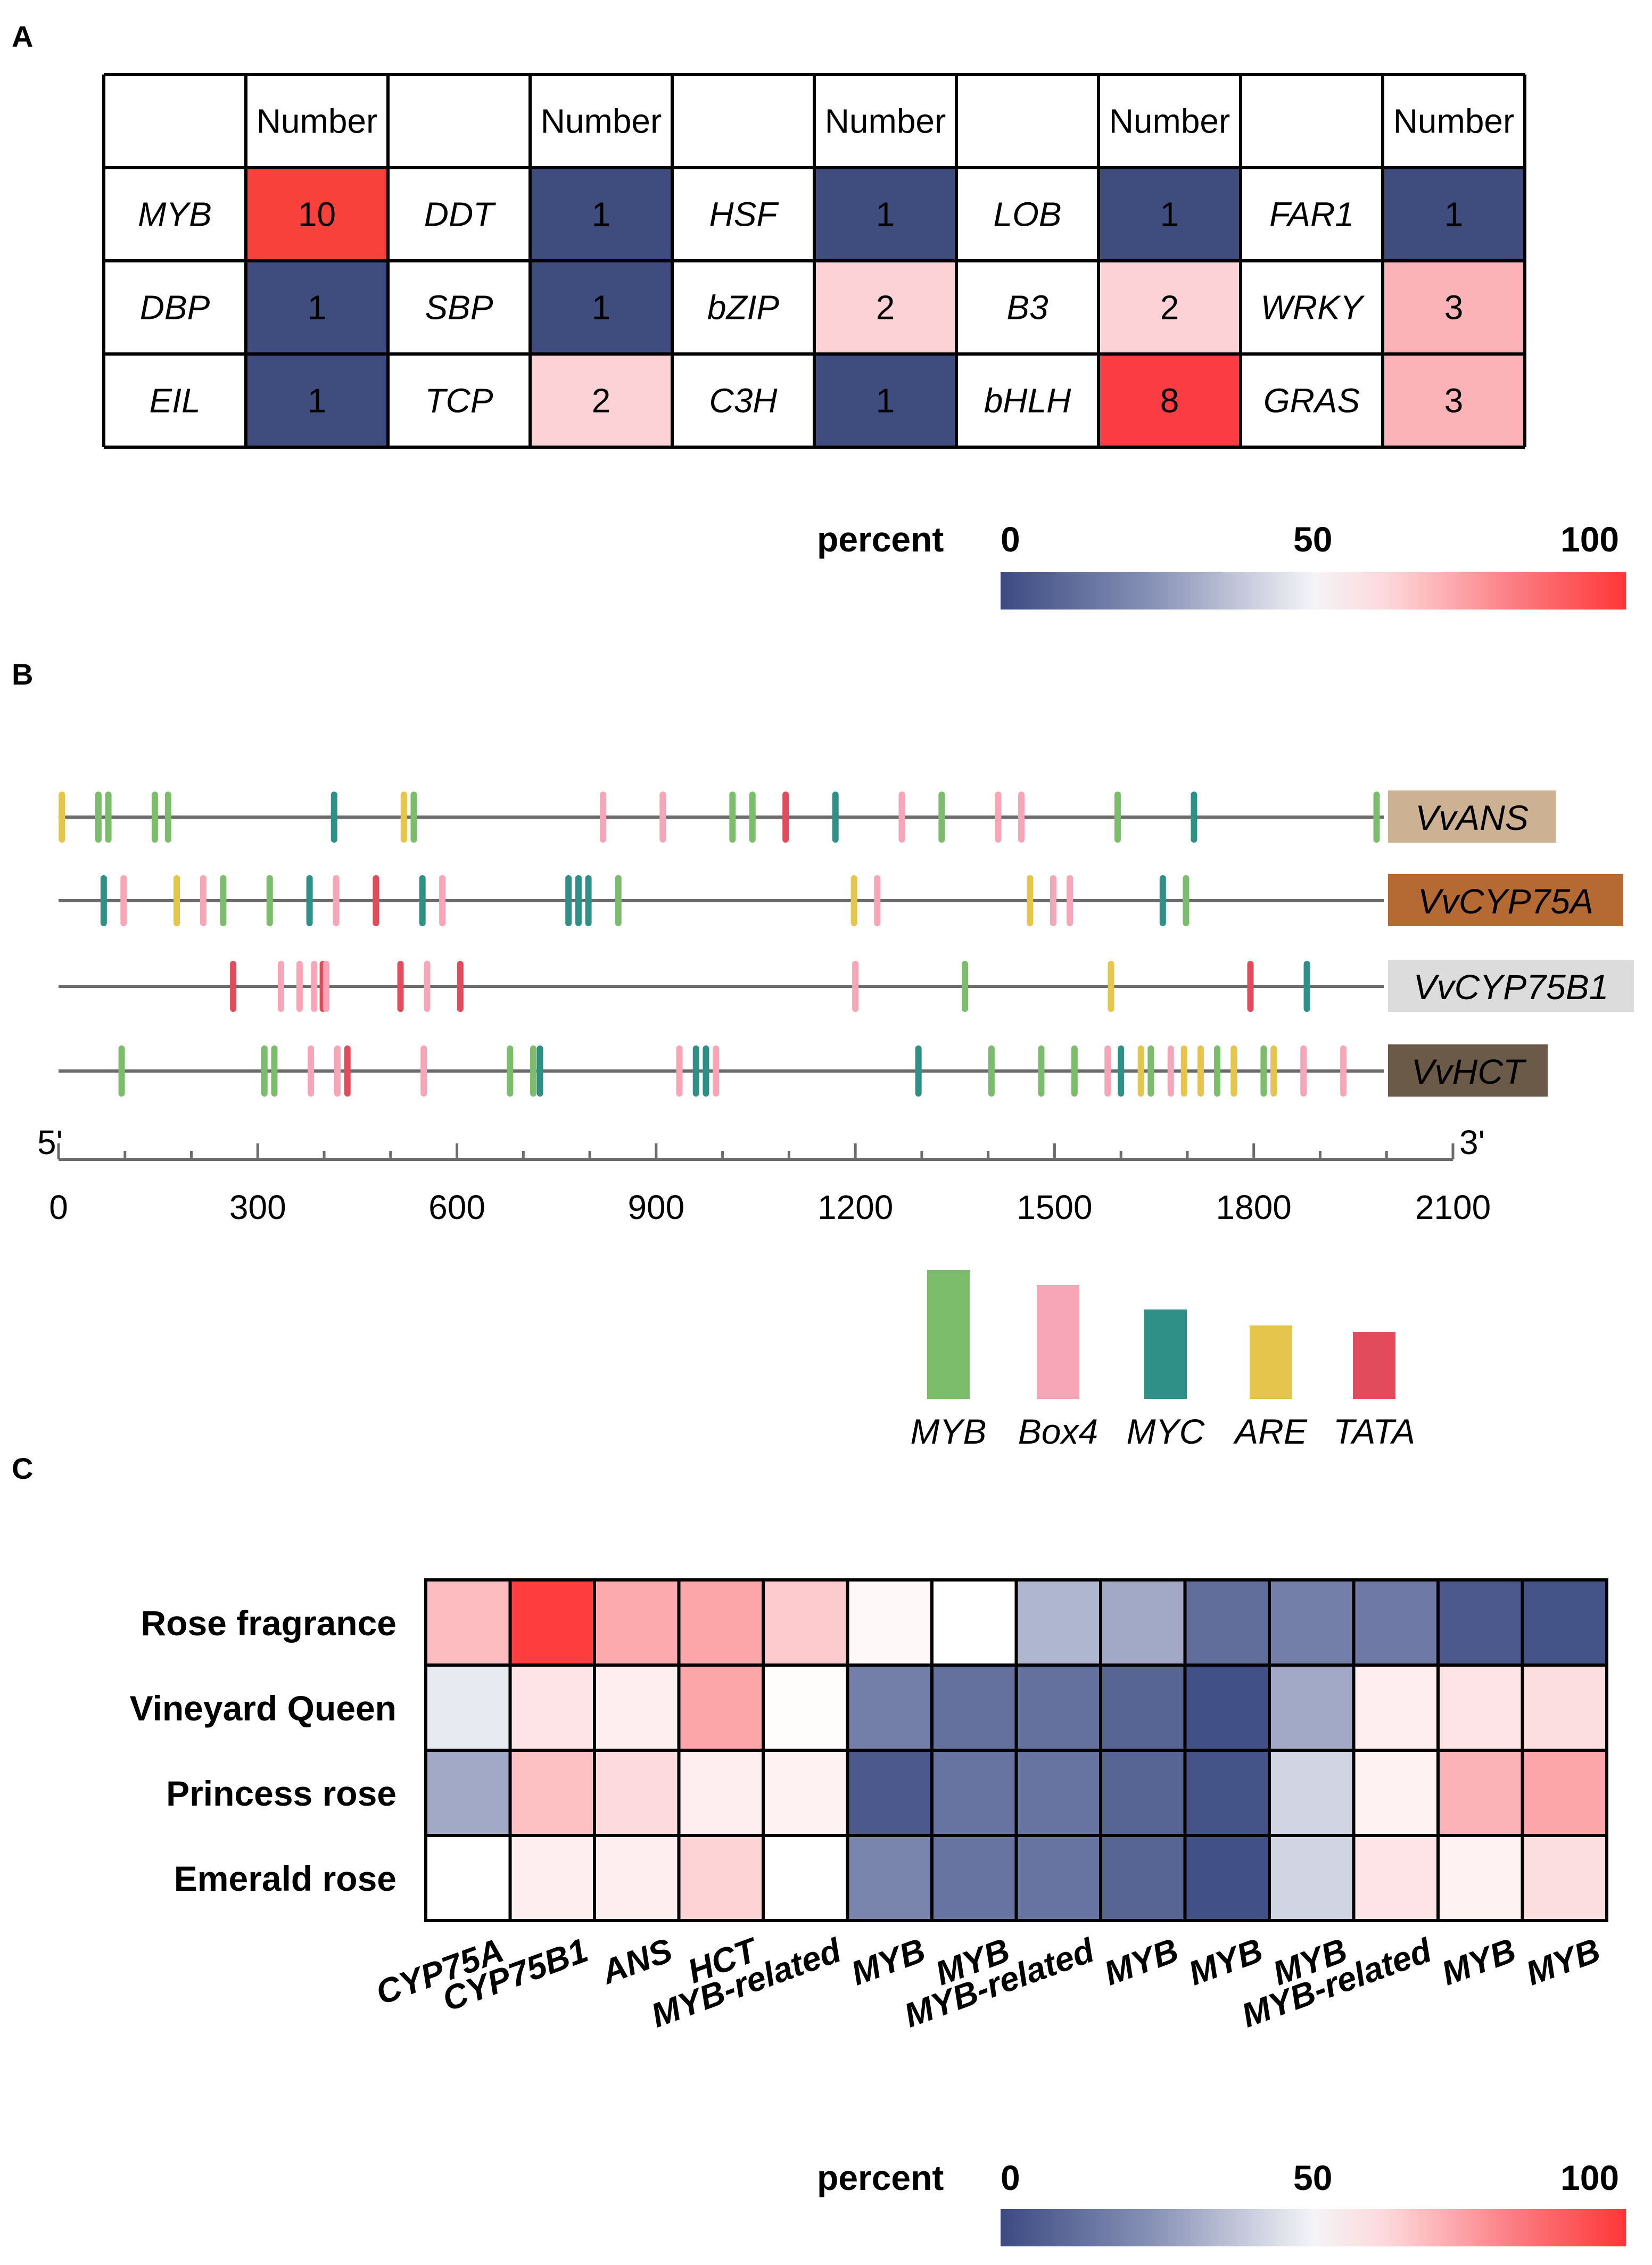  I want to click on colorbar-c-tick-100: 100, so click(1590, 2177).